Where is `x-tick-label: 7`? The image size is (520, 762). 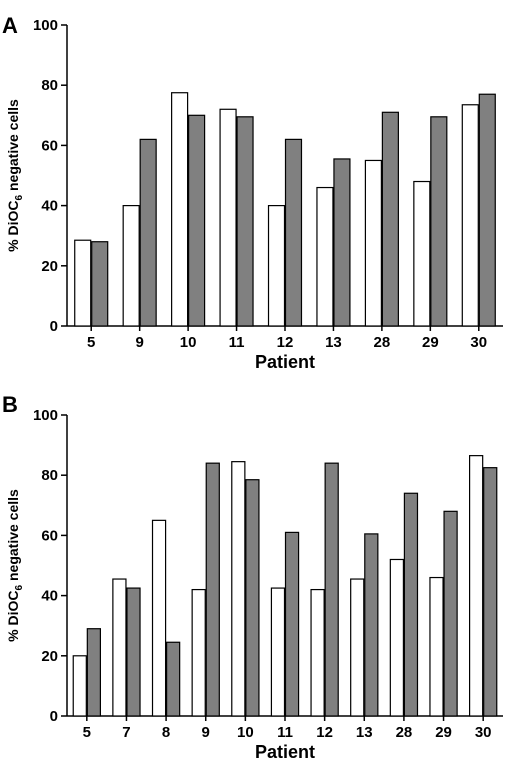
x-tick-label: 7 is located at coordinates (126, 732).